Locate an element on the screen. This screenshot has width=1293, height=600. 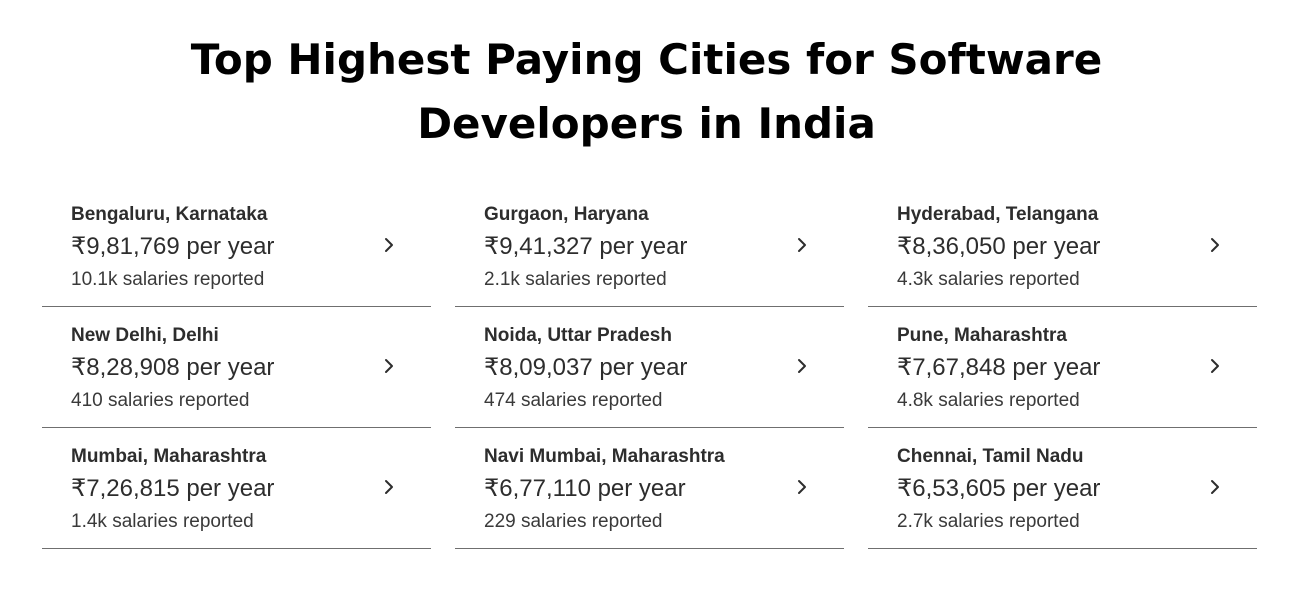
city-salary: ₹9,81,769 per year is located at coordinates (173, 246).